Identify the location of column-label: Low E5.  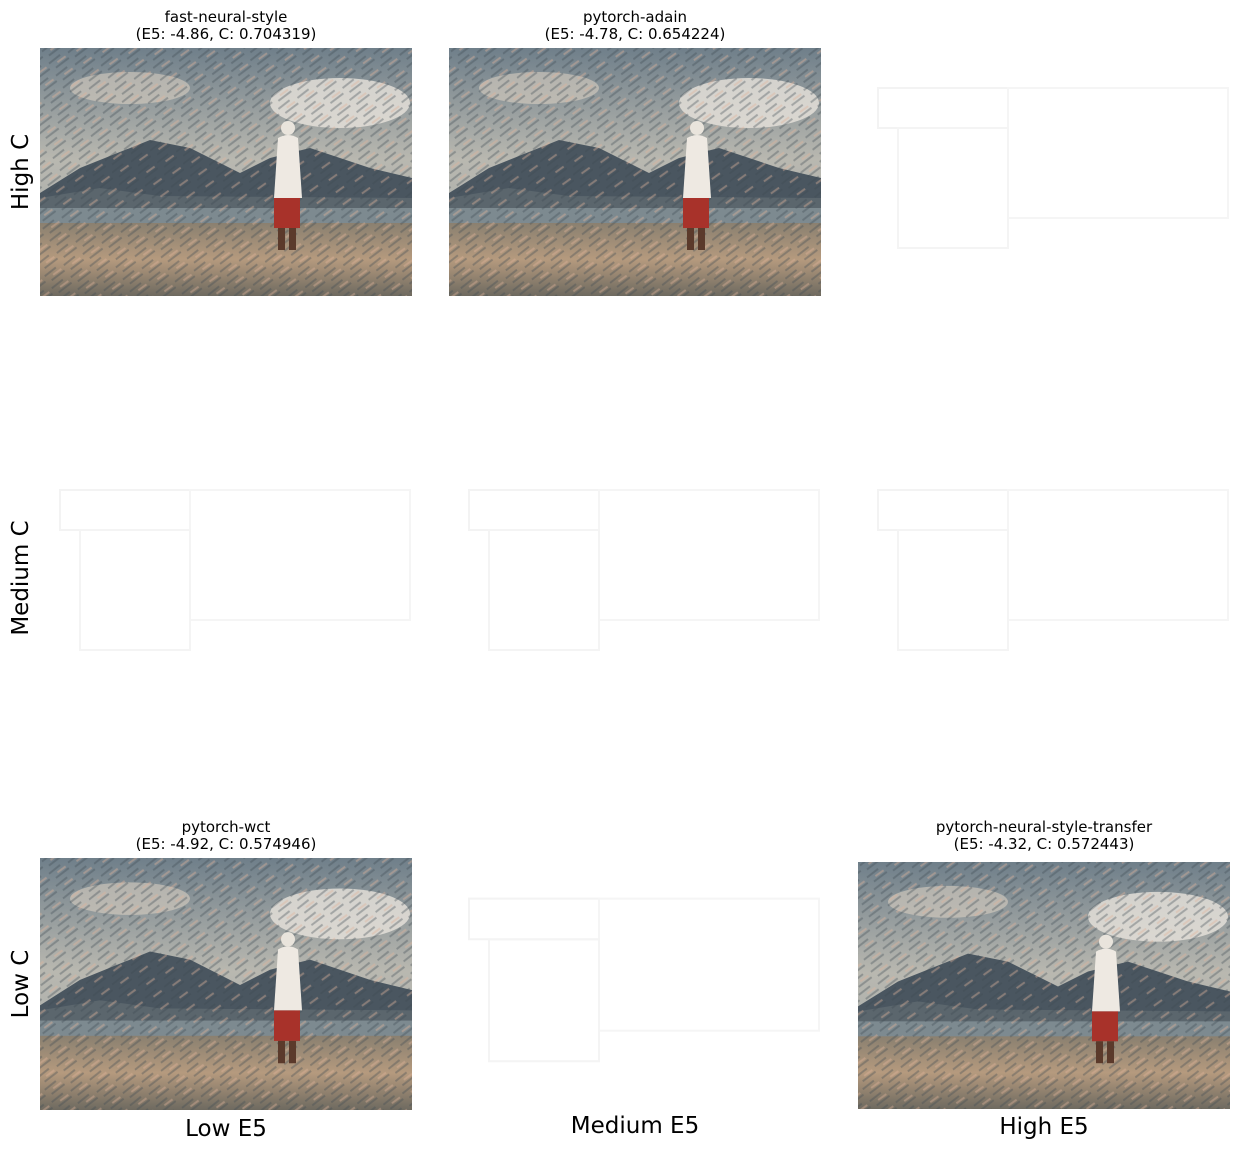
(226, 1129).